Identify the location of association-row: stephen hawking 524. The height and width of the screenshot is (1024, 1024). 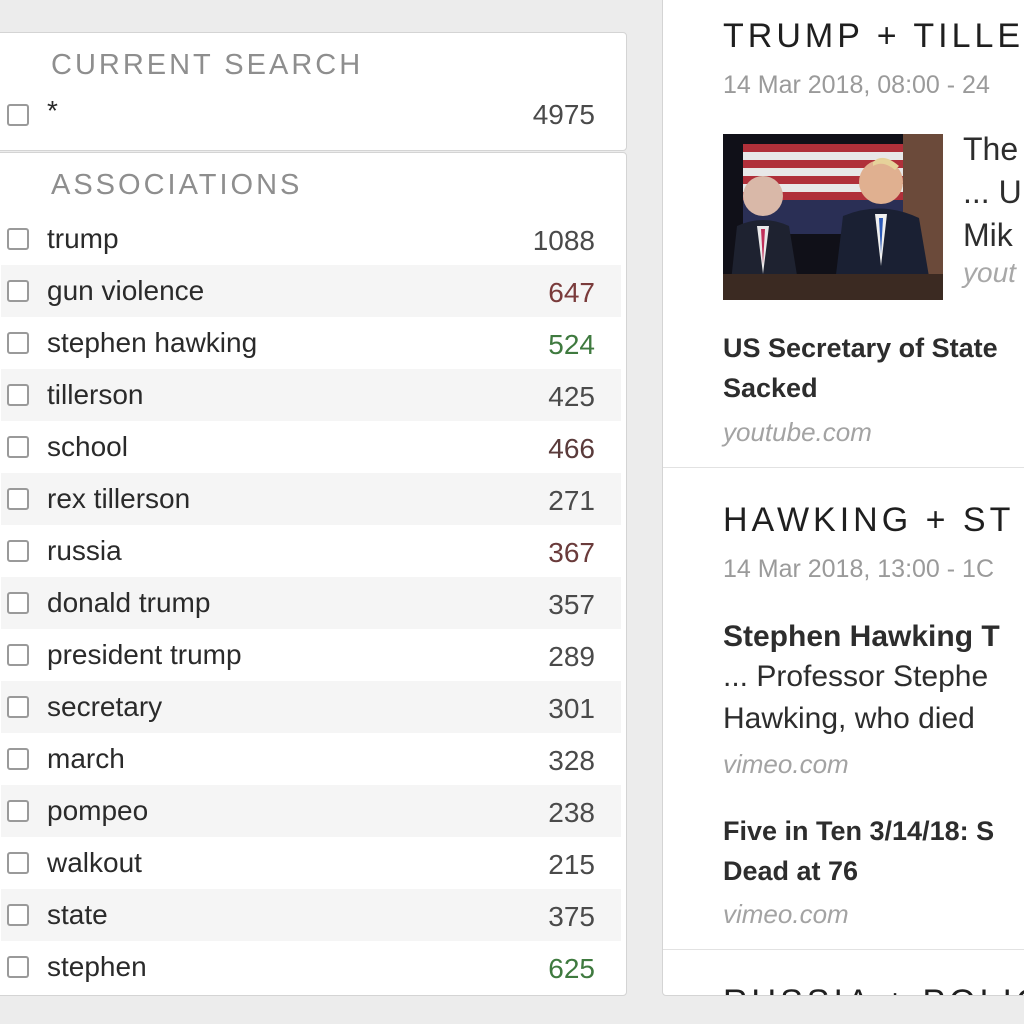
(311, 343).